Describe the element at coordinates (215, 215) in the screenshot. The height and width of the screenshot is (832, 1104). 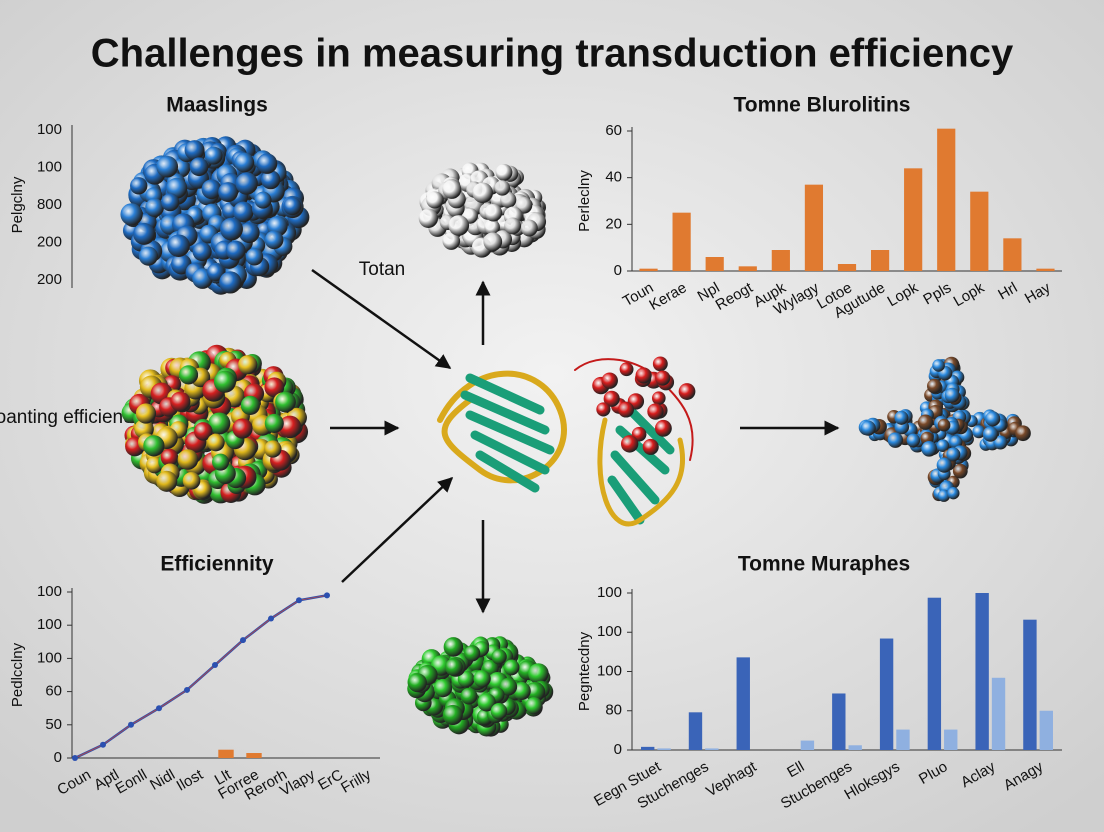
I see `molecule-blue` at that location.